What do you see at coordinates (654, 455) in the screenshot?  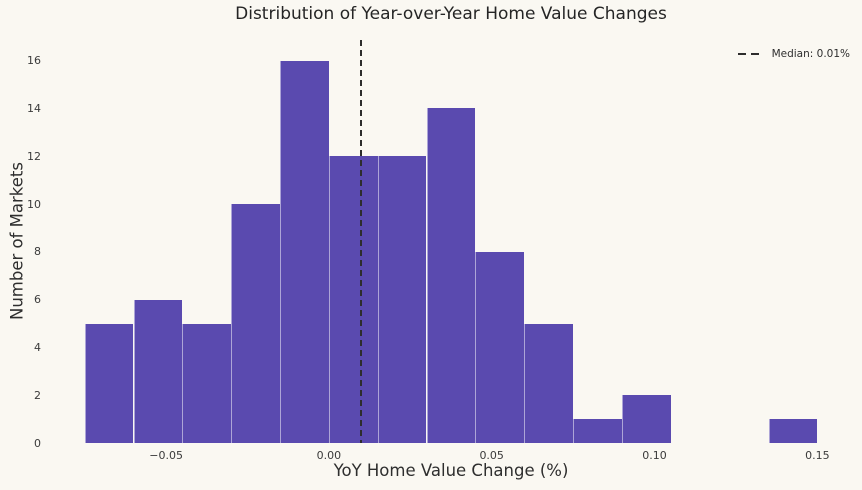 I see `x-tick-label: 0.10` at bounding box center [654, 455].